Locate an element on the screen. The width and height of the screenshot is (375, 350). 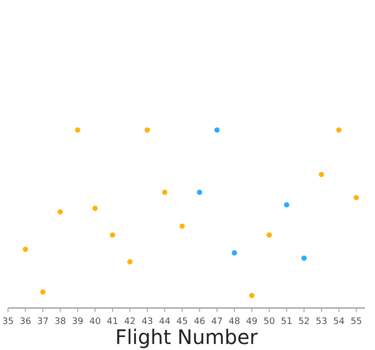
x-tick-label: 53 is located at coordinates (322, 322).